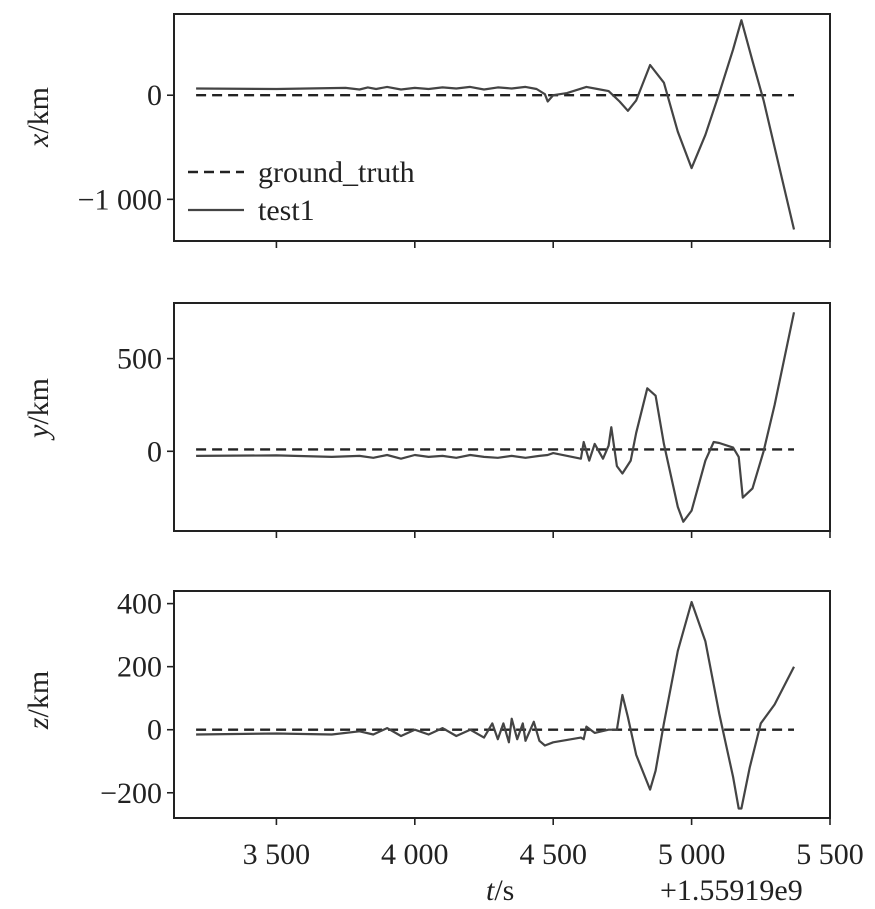 This screenshot has height=909, width=875. I want to click on y-tick-label-x: −1 000, so click(120, 199).